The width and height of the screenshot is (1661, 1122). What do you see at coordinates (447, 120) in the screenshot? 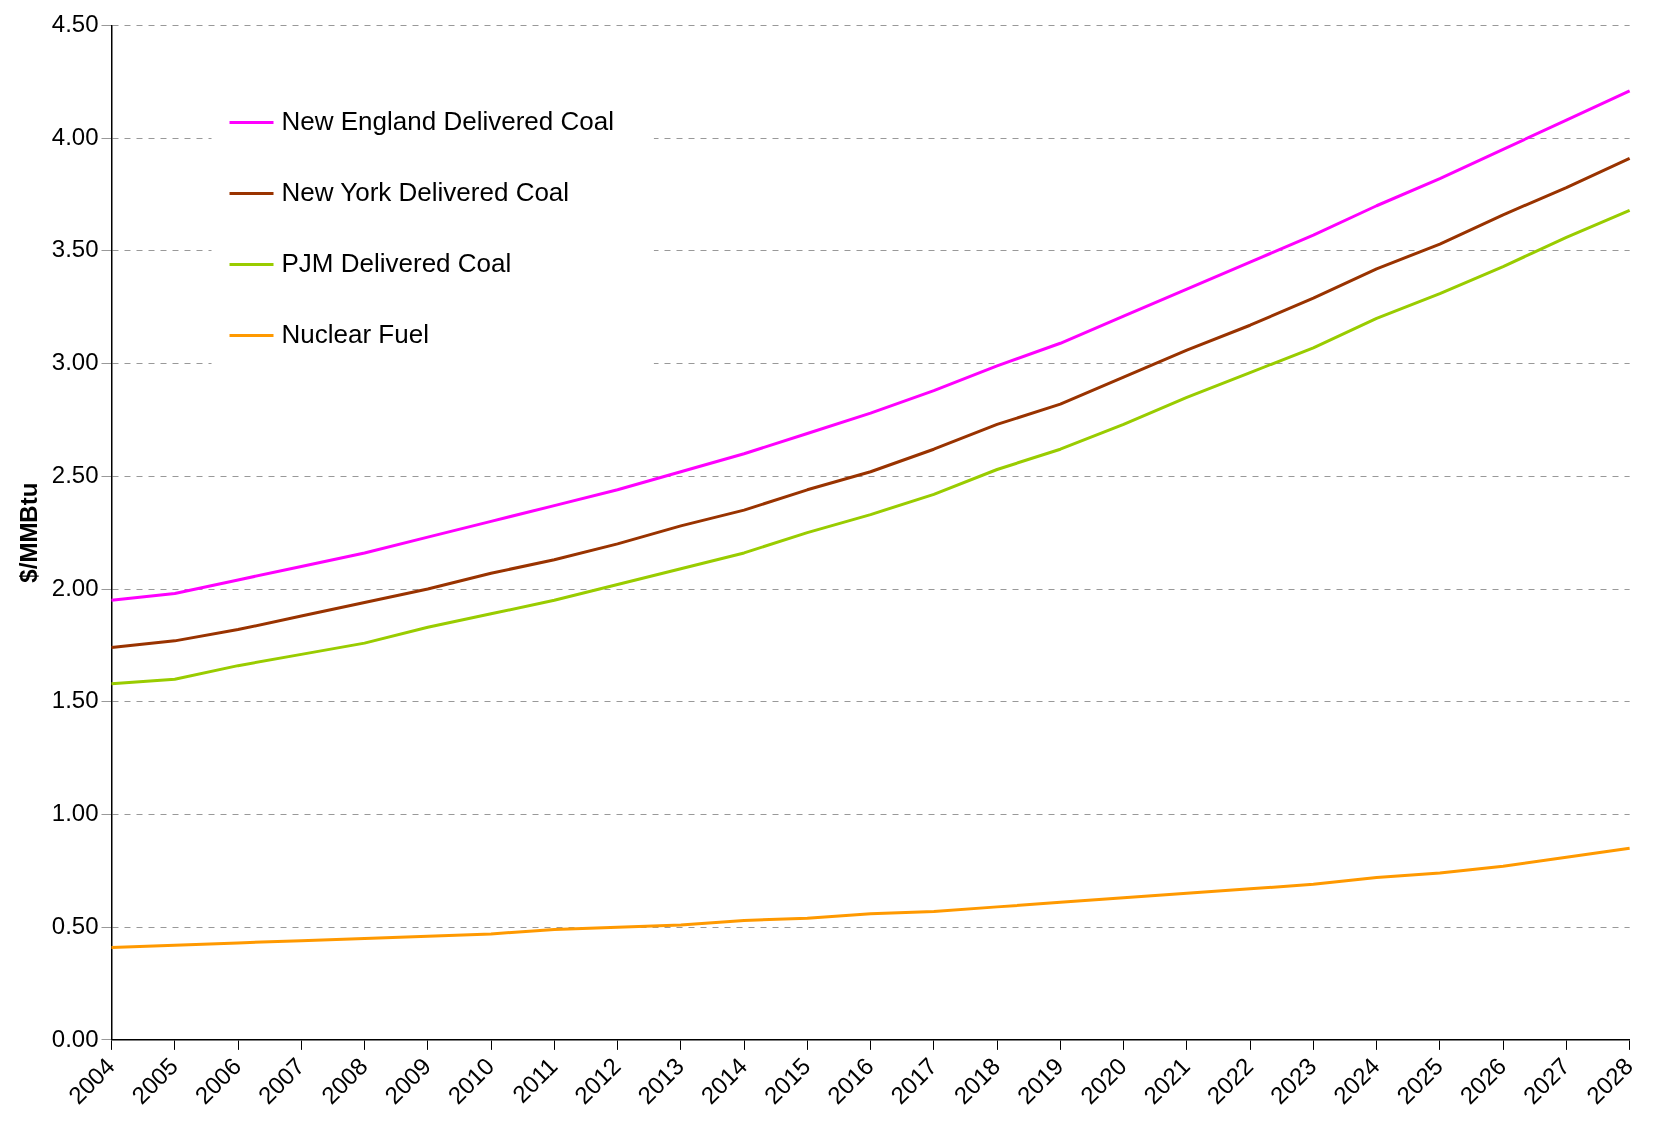
I see `legend-label: New England Delivered Coal` at bounding box center [447, 120].